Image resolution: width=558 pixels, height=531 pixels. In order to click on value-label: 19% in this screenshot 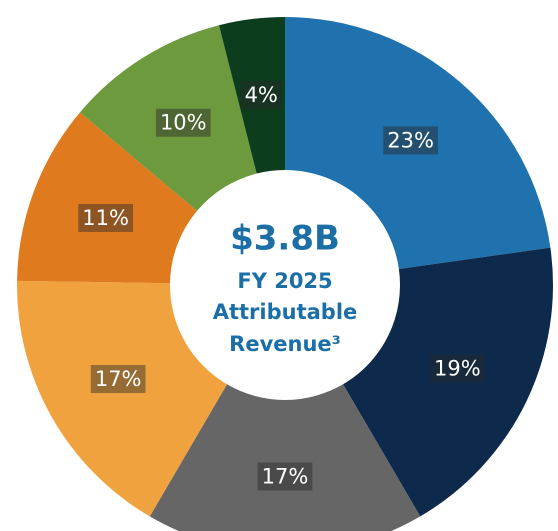, I will do `click(457, 368)`.